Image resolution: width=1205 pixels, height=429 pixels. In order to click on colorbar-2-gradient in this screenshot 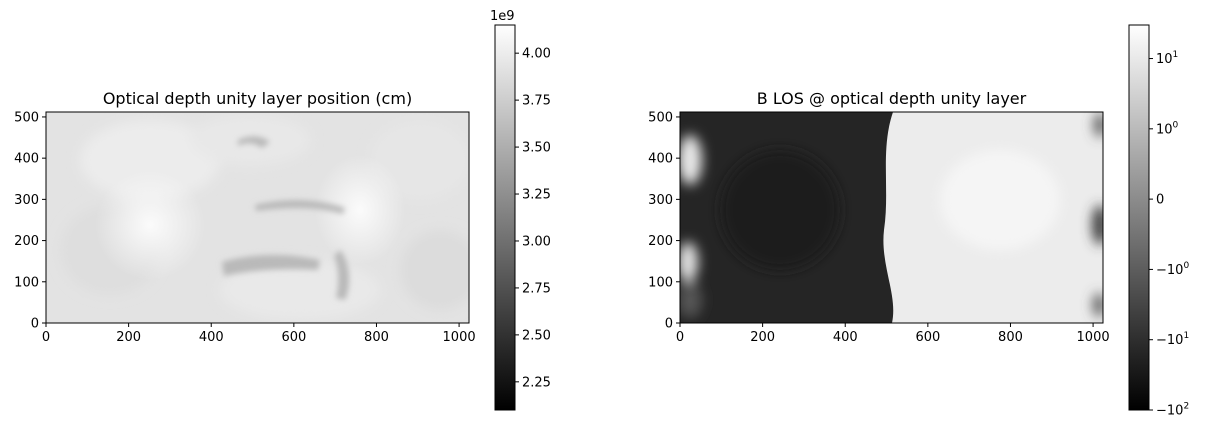, I will do `click(1139, 217)`.